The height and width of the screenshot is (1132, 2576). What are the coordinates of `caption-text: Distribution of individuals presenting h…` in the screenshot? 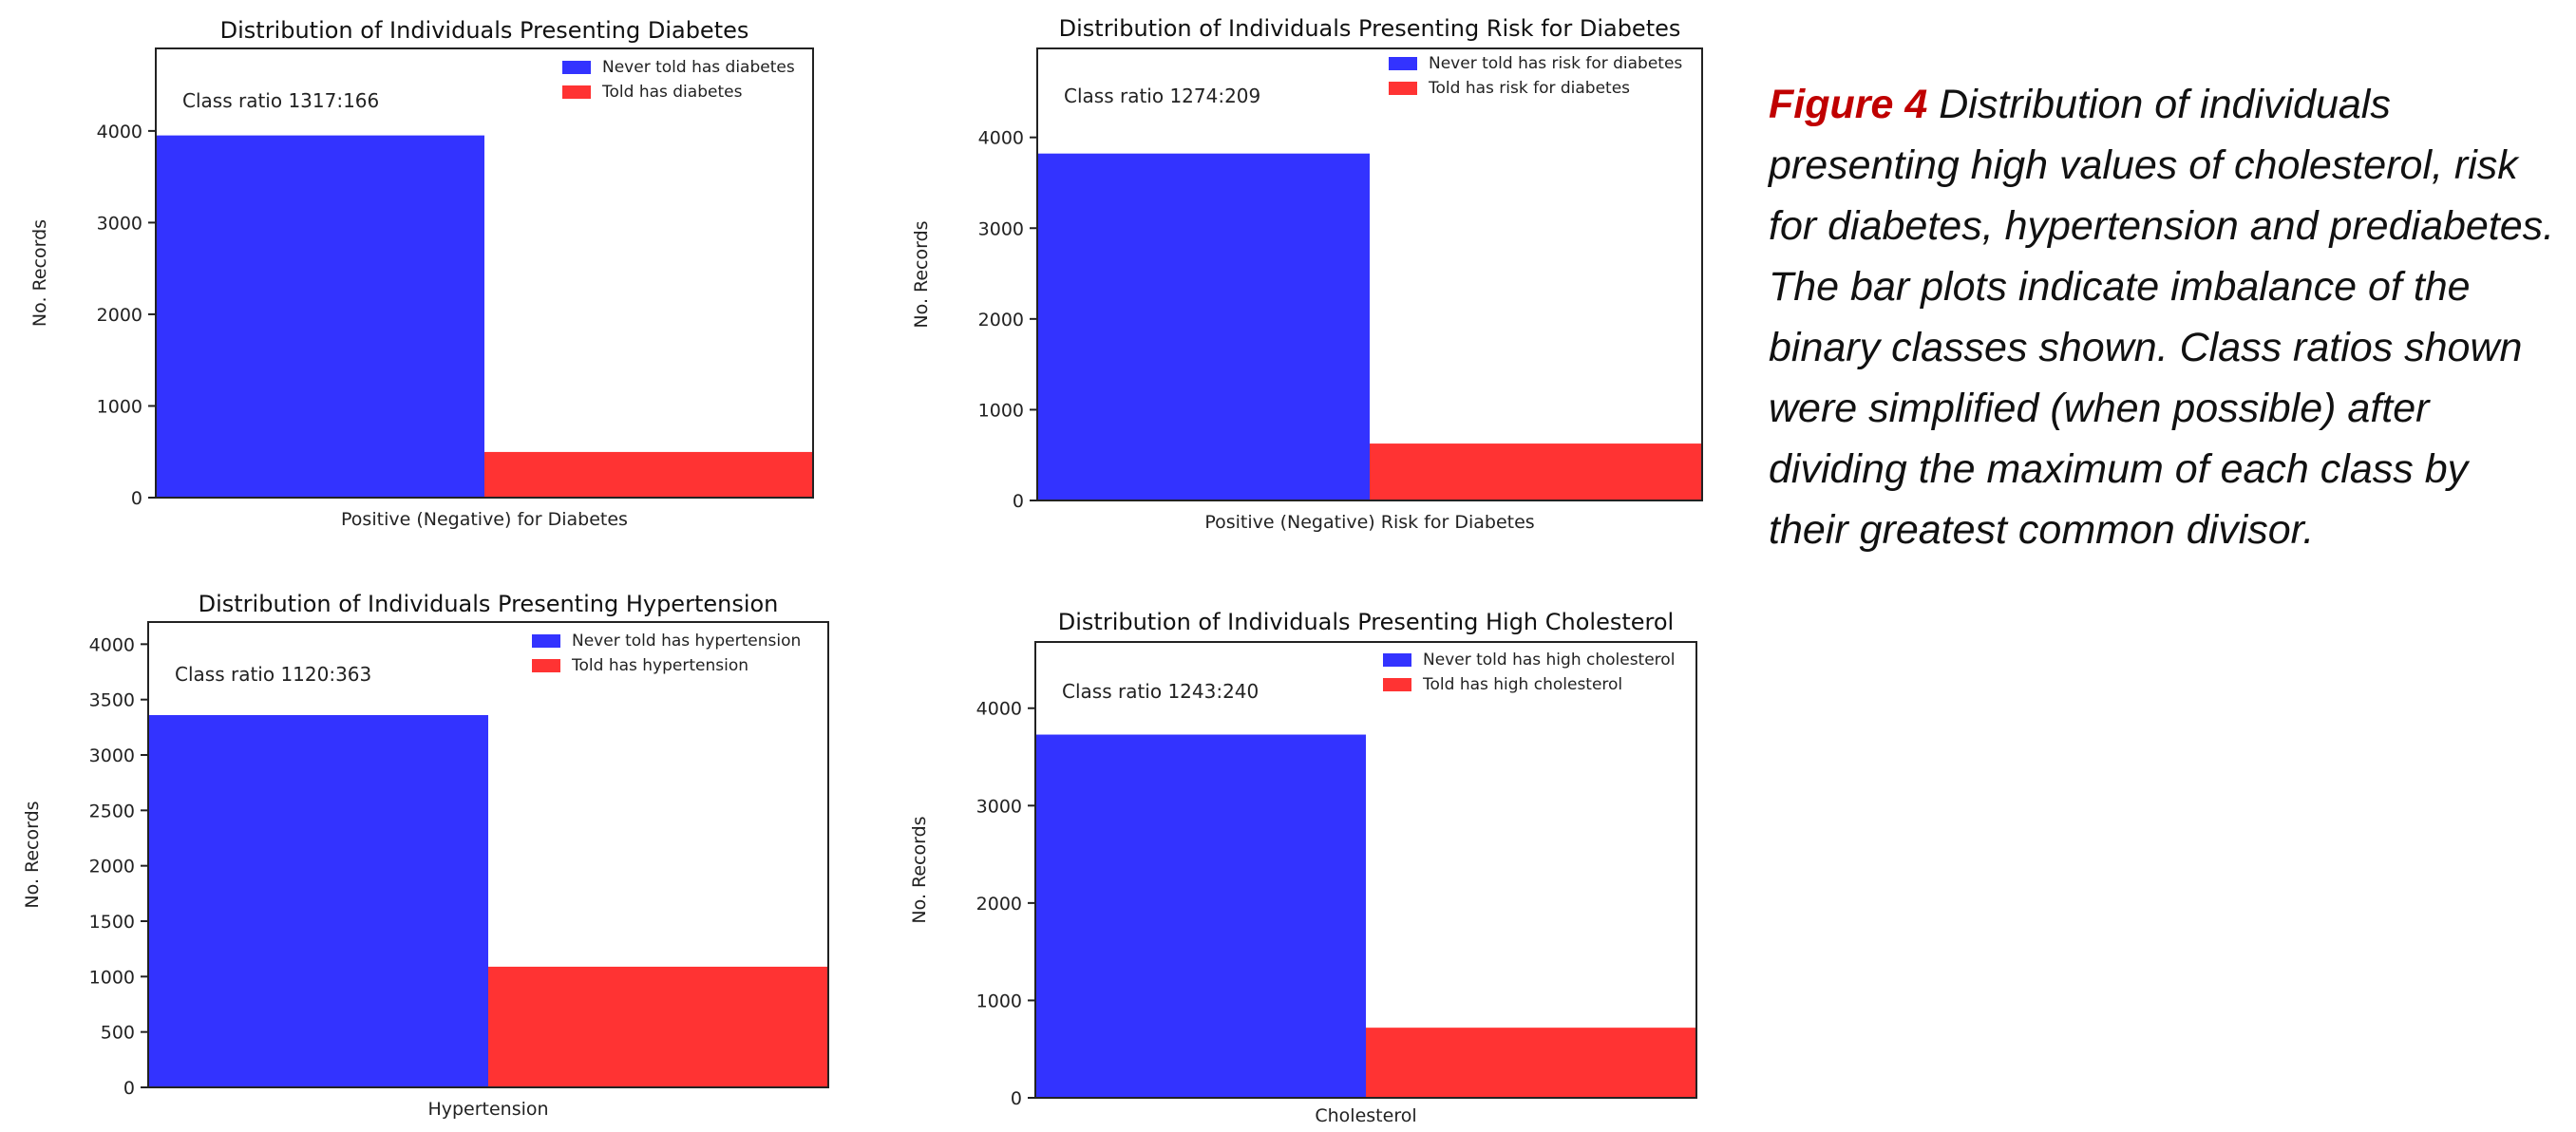 It's located at (2162, 317).